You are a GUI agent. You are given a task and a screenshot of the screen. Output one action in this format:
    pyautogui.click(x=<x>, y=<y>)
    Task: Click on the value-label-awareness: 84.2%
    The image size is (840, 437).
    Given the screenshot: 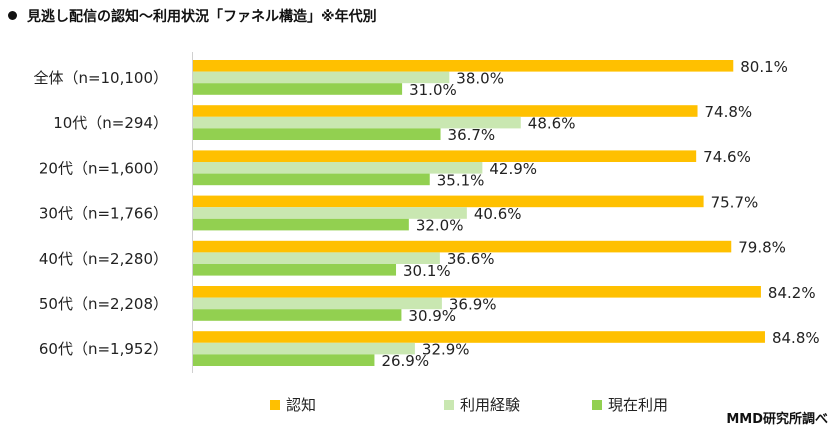 What is the action you would take?
    pyautogui.click(x=792, y=293)
    